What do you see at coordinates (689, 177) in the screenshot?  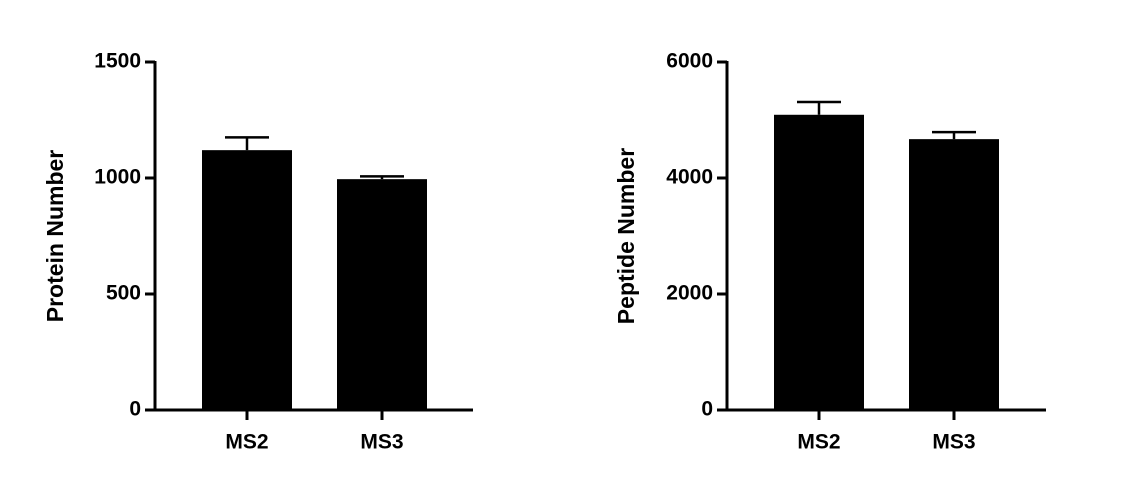 I see `y-tick-label: 4000` at bounding box center [689, 177].